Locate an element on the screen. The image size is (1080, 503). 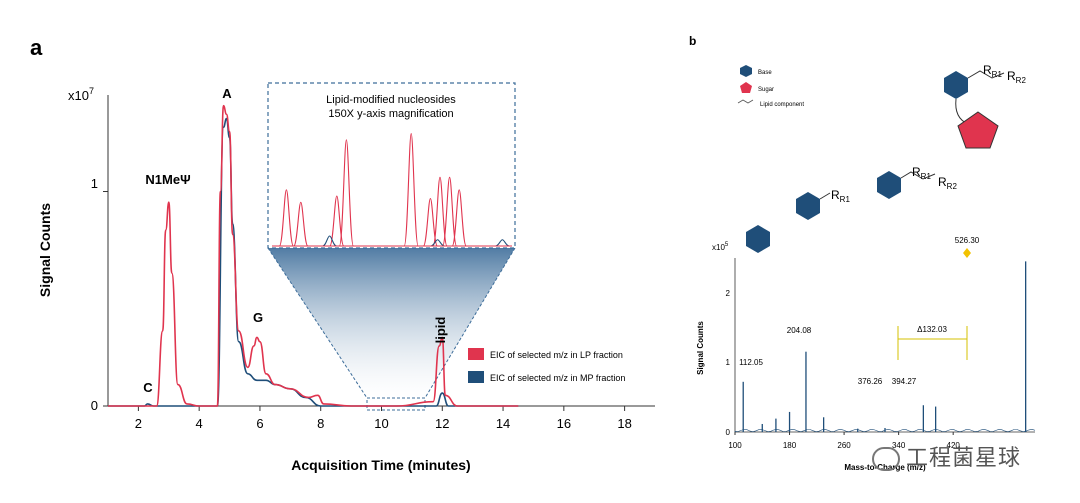
panel-a-x-tick-label: 18 is located at coordinates (624, 423).